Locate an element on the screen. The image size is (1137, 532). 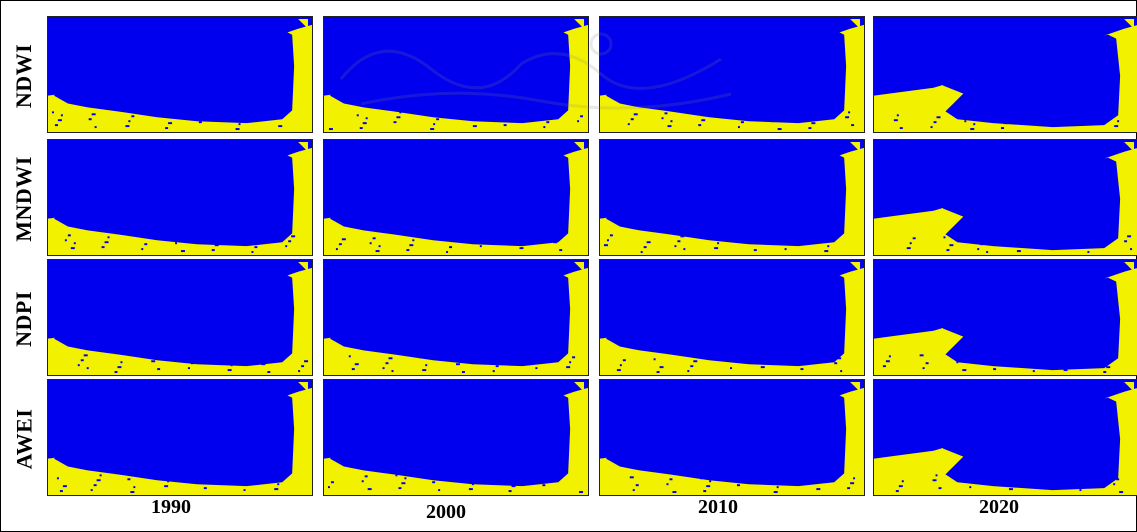
column-label-2020: 2020 is located at coordinates (999, 507).